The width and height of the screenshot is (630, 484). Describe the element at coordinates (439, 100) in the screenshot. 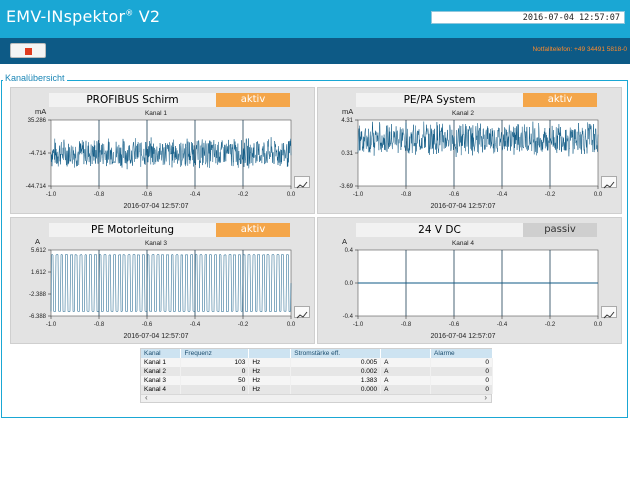

I see `channel-name: PE/PA System` at that location.